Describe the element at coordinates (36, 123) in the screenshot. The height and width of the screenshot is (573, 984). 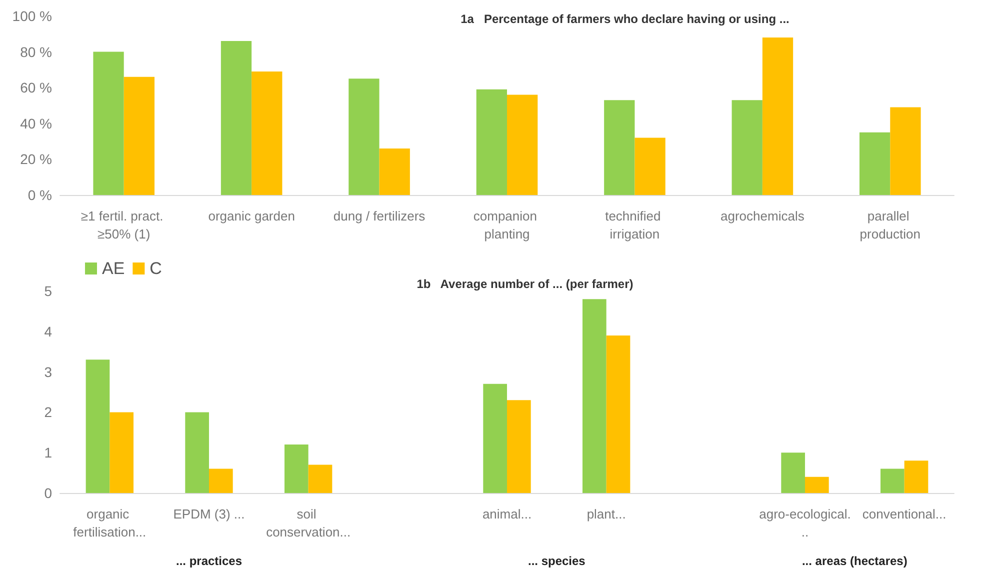
I see `y-tick-label: 40 %` at that location.